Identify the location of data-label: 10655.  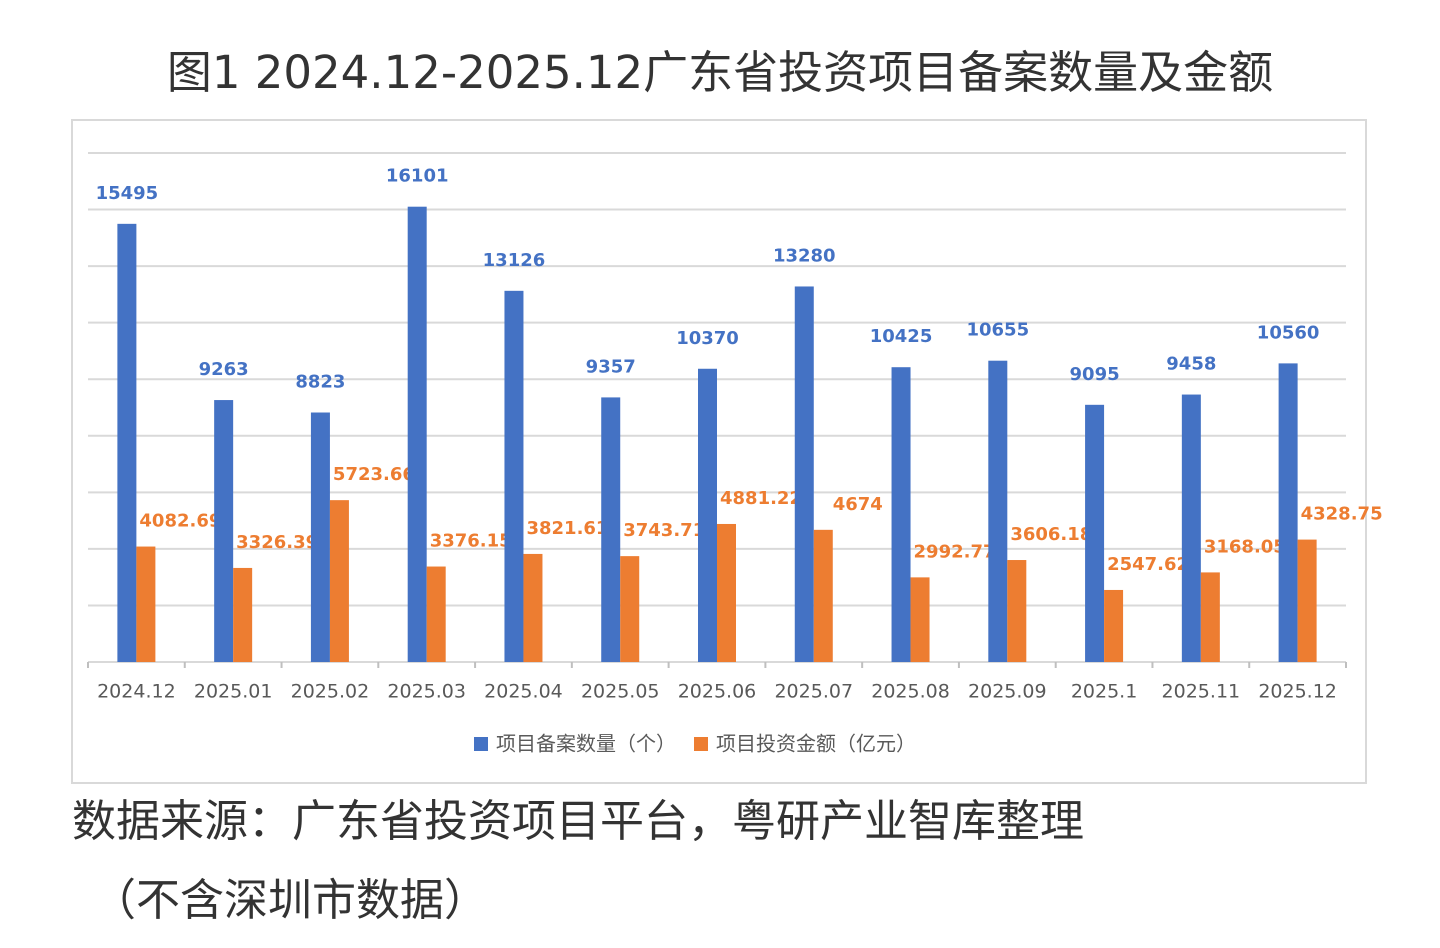
(997, 330).